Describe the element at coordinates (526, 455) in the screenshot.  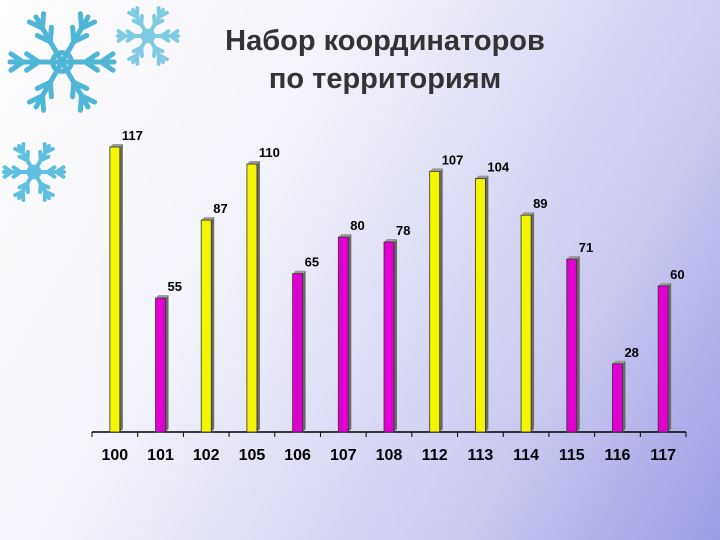
I see `category-label: 114` at that location.